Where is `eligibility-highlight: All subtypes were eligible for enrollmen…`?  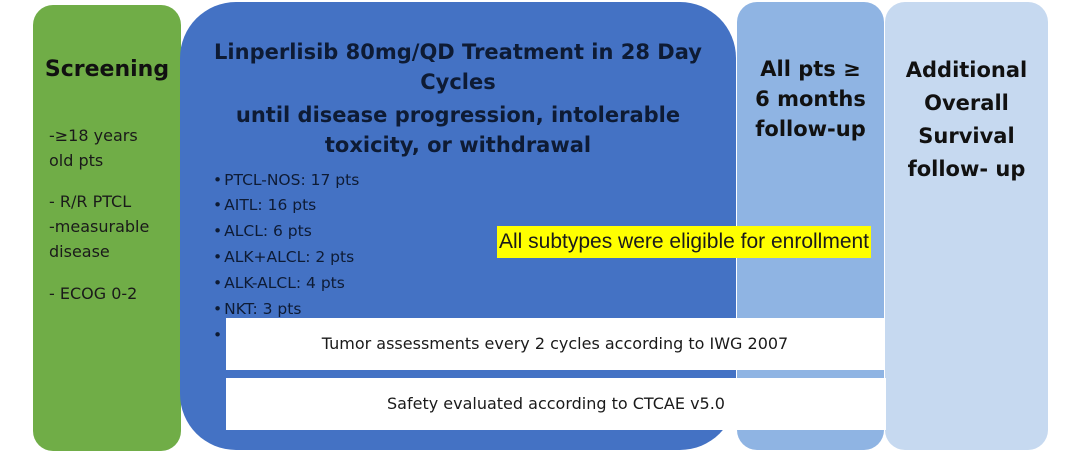
eligibility-highlight: All subtypes were eligible for enrollmen… is located at coordinates (684, 242).